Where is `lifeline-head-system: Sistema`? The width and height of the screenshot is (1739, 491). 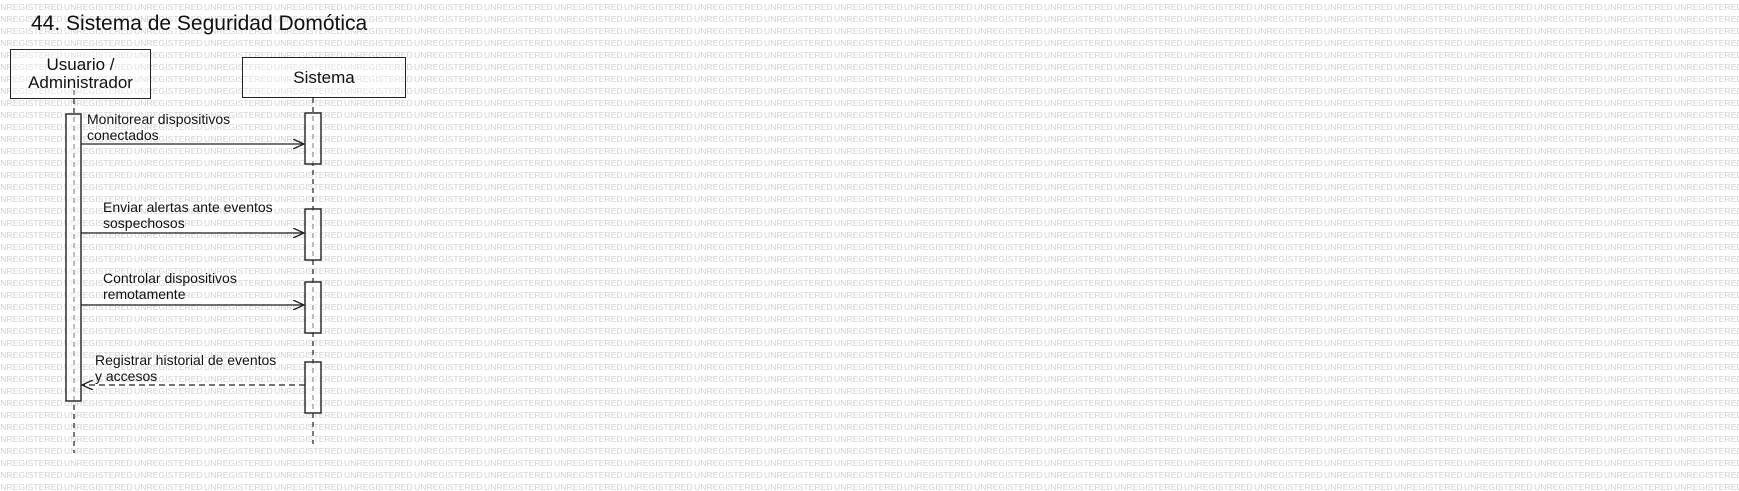
lifeline-head-system: Sistema is located at coordinates (324, 77).